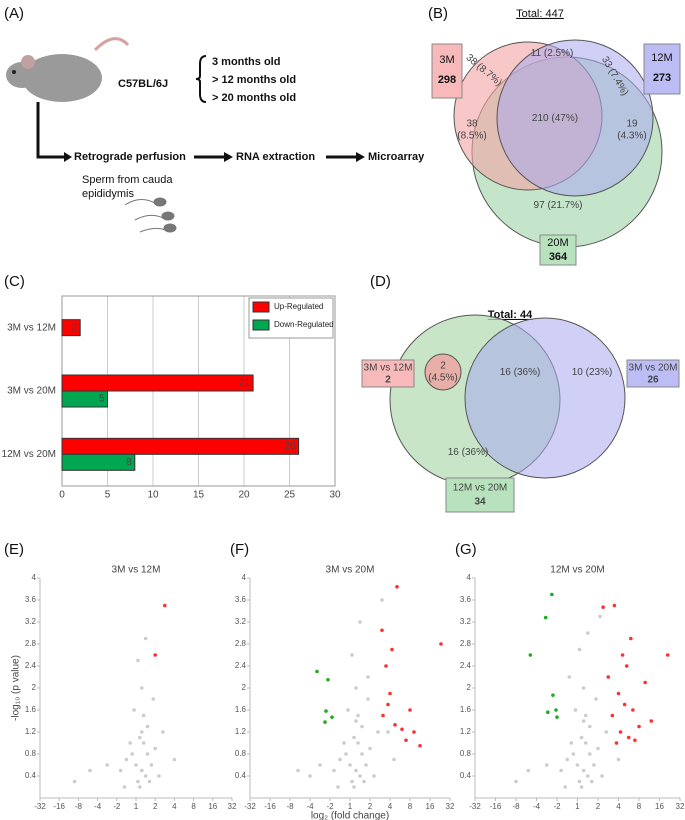 The height and width of the screenshot is (820, 685). What do you see at coordinates (31, 709) in the screenshot?
I see `y-tick-label: 1.6` at bounding box center [31, 709].